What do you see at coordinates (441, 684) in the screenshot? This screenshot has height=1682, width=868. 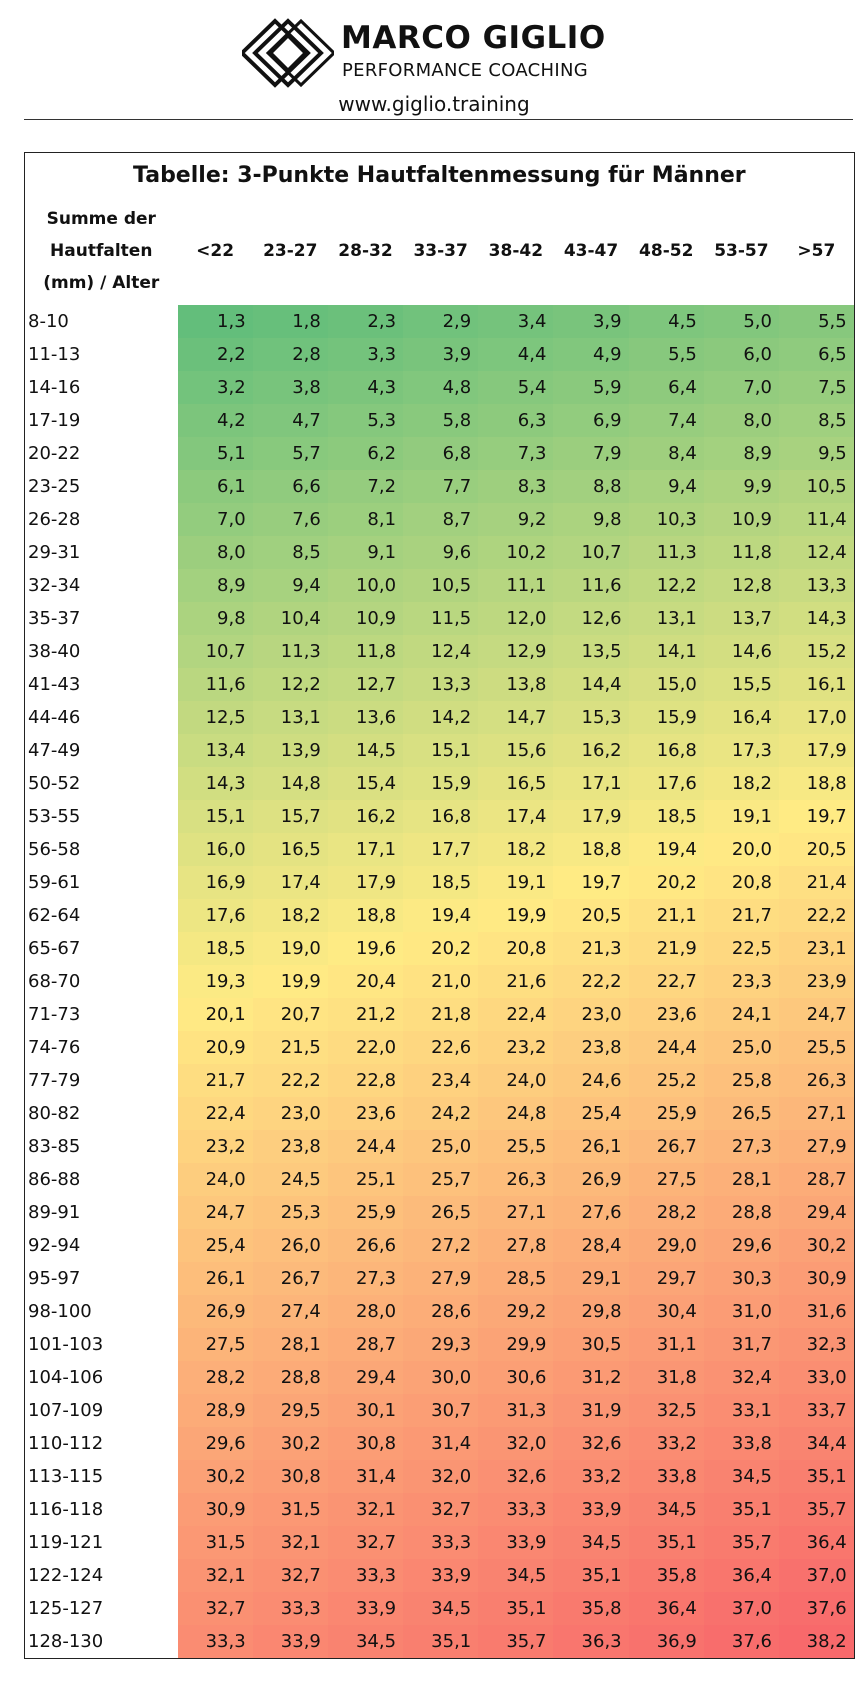 I see `body-fat-cell: 13,3` at bounding box center [441, 684].